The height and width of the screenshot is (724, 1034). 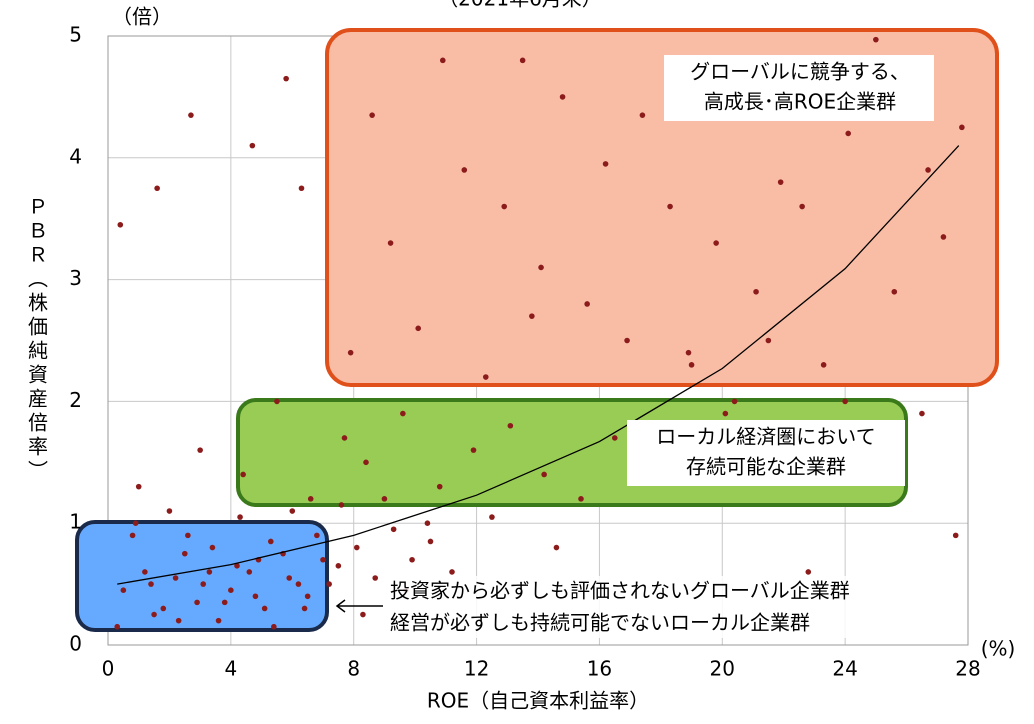 What do you see at coordinates (620, 591) in the screenshot?
I see `annotation: 投資家から必ずしも評価されないグローバル企業群` at bounding box center [620, 591].